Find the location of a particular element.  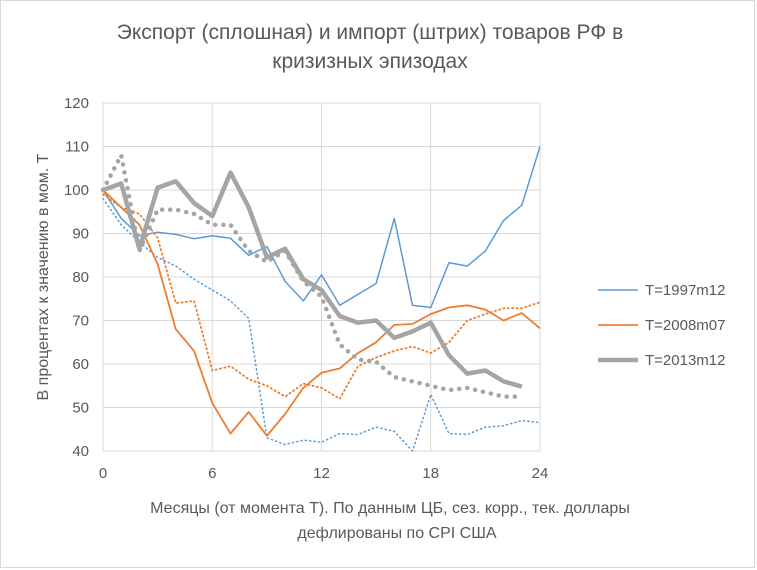

legend: T=1997m12 T=2008m07 T=2013m12 is located at coordinates (661, 325).